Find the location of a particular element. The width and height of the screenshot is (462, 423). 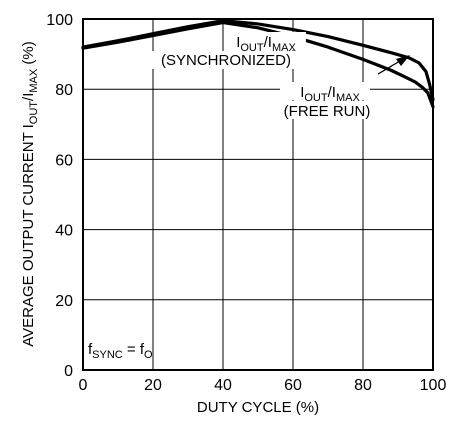

free-run-annotation: IOUT/IMAX (FREE RUN) is located at coordinates (326, 101).